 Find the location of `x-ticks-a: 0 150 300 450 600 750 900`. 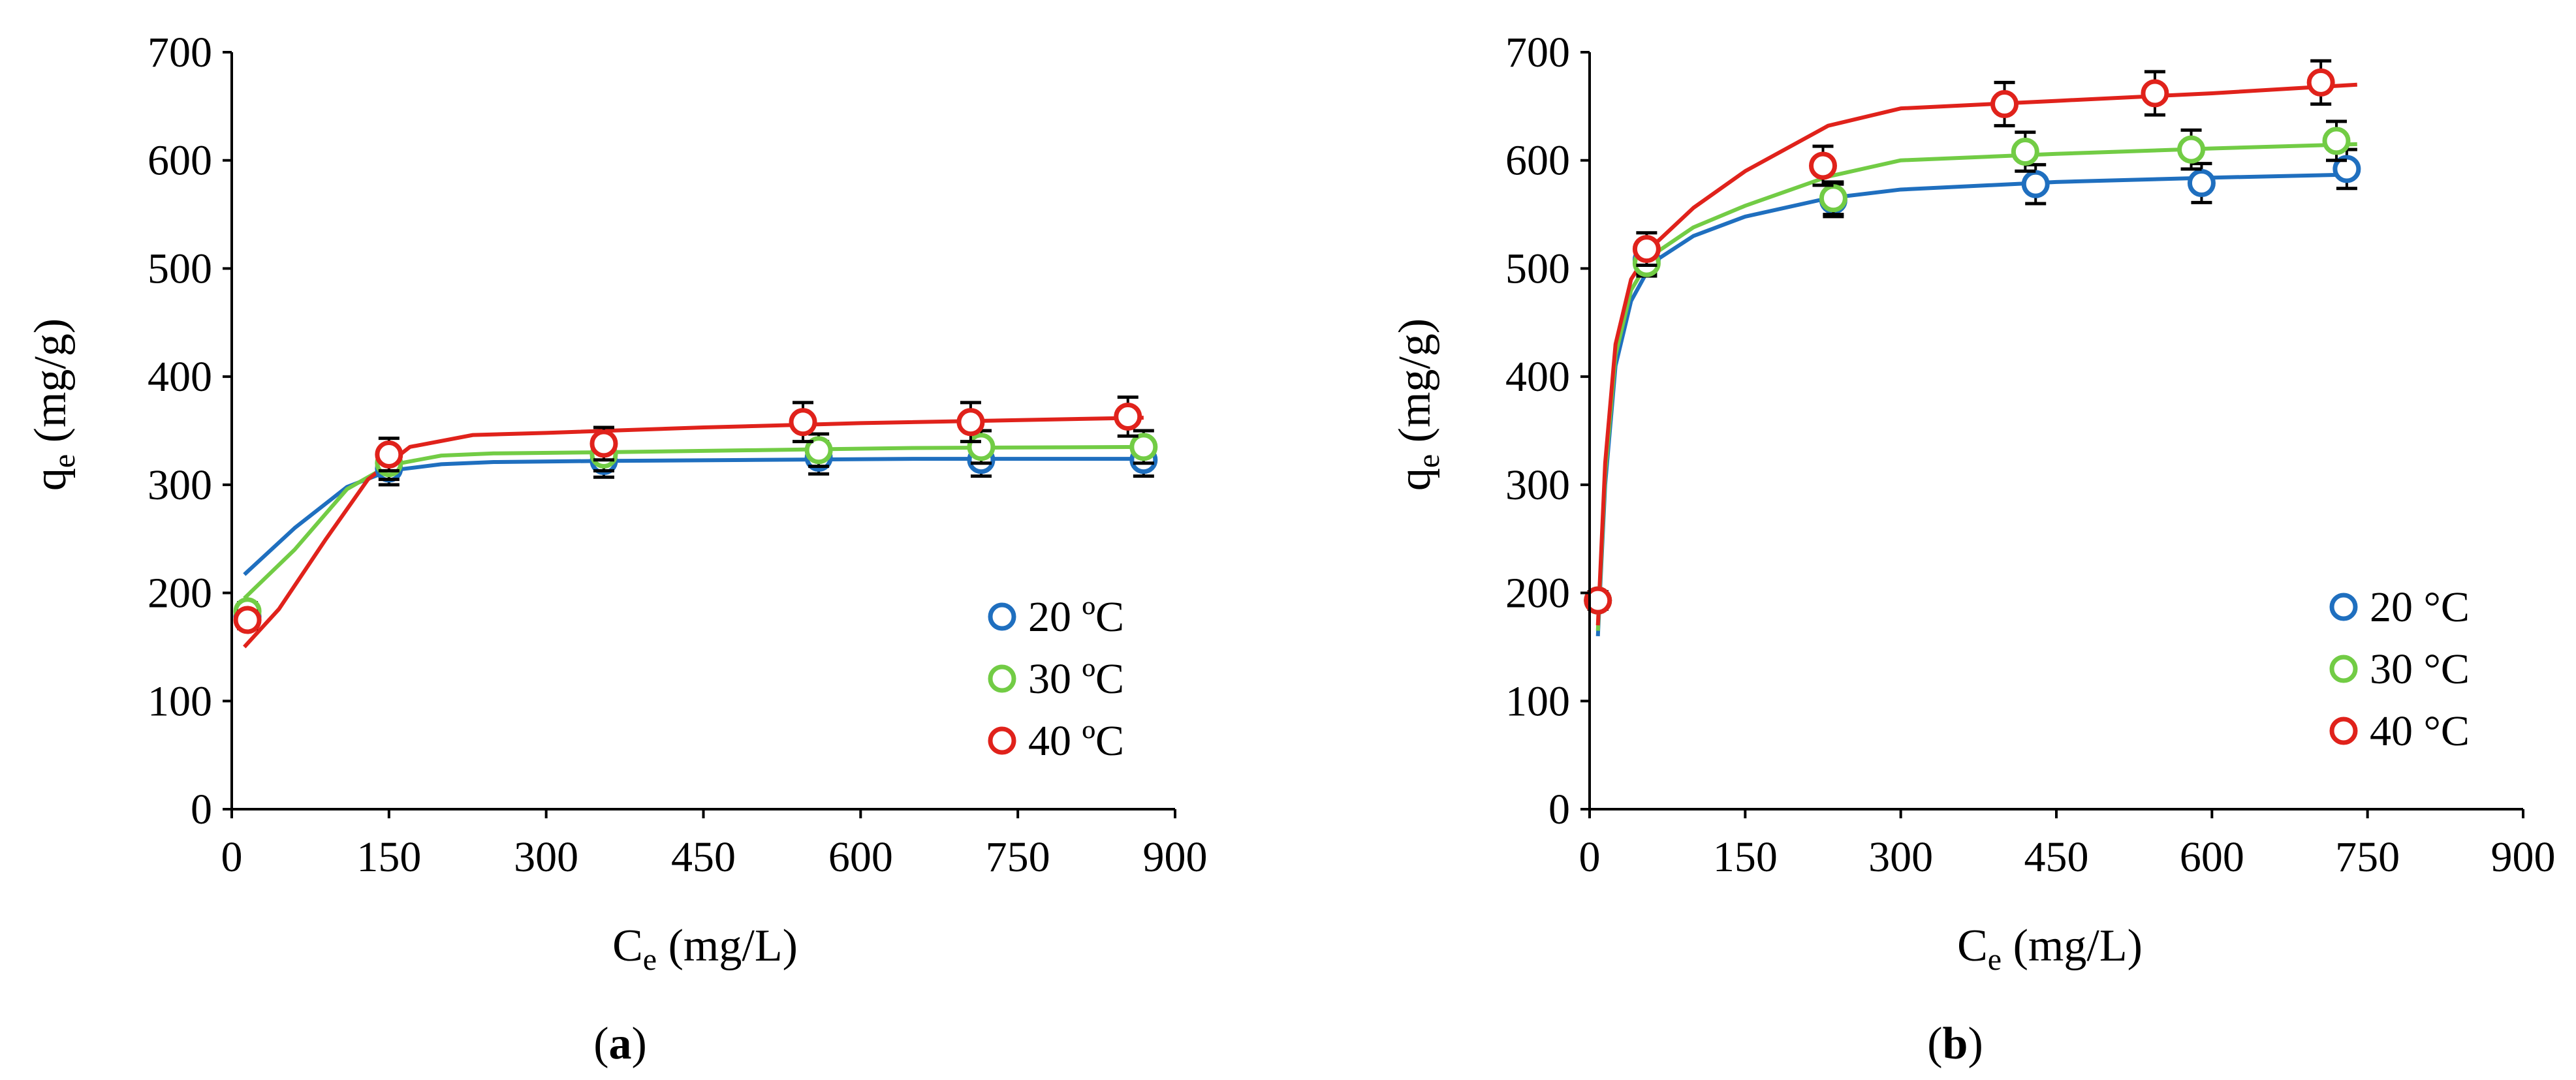

x-ticks-a: 0 150 300 450 600 750 900 is located at coordinates (714, 845).